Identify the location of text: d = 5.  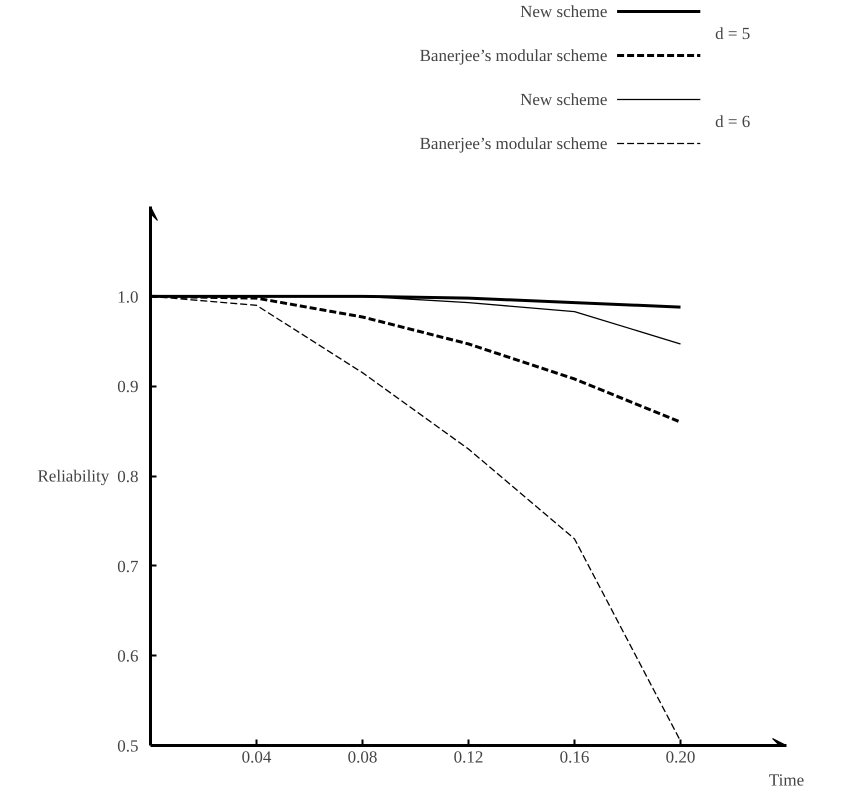
(732, 33).